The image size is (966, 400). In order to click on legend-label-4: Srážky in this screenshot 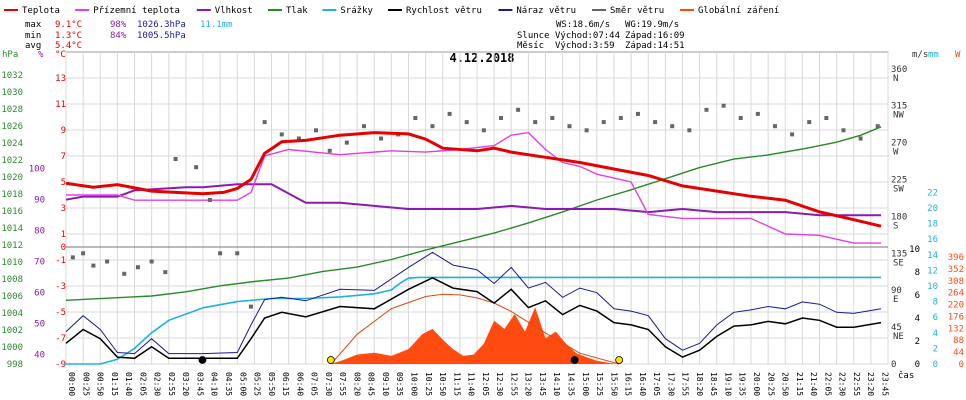, I will do `click(356, 11)`.